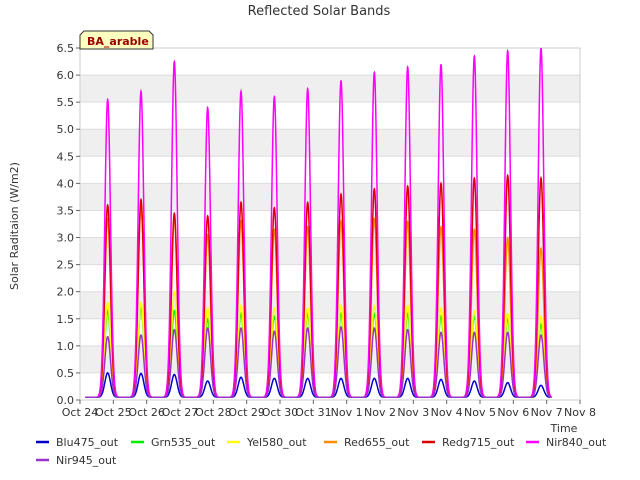 This screenshot has width=640, height=480. Describe the element at coordinates (66, 48) in the screenshot. I see `y-tick-label: 6.5` at that location.